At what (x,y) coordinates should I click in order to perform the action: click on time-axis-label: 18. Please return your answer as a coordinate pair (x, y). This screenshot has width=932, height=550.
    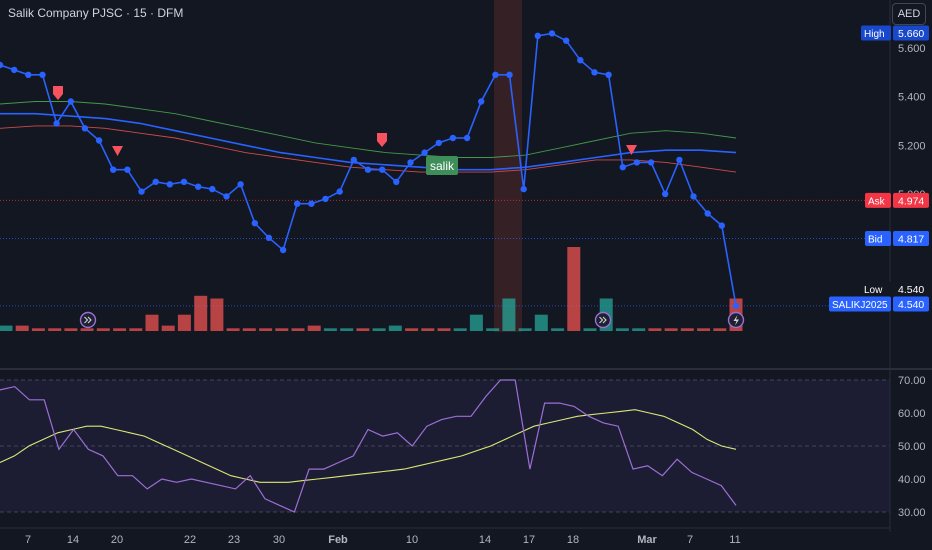
    Looking at the image, I should click on (573, 540).